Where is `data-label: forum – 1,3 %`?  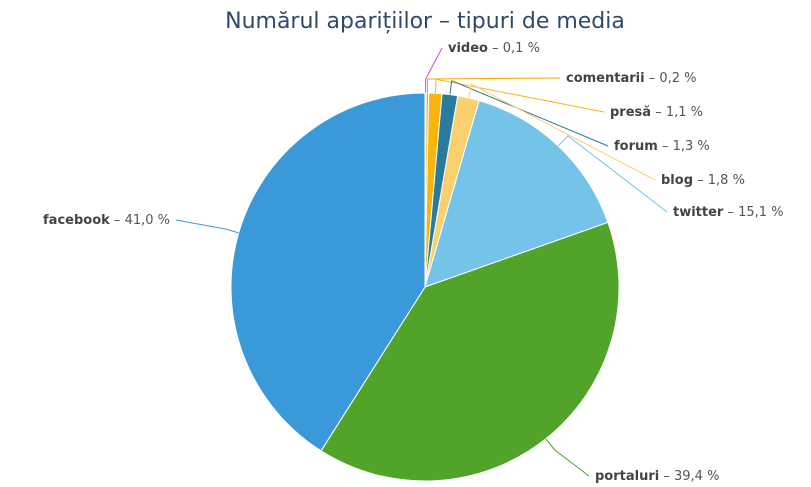 data-label: forum – 1,3 % is located at coordinates (662, 146).